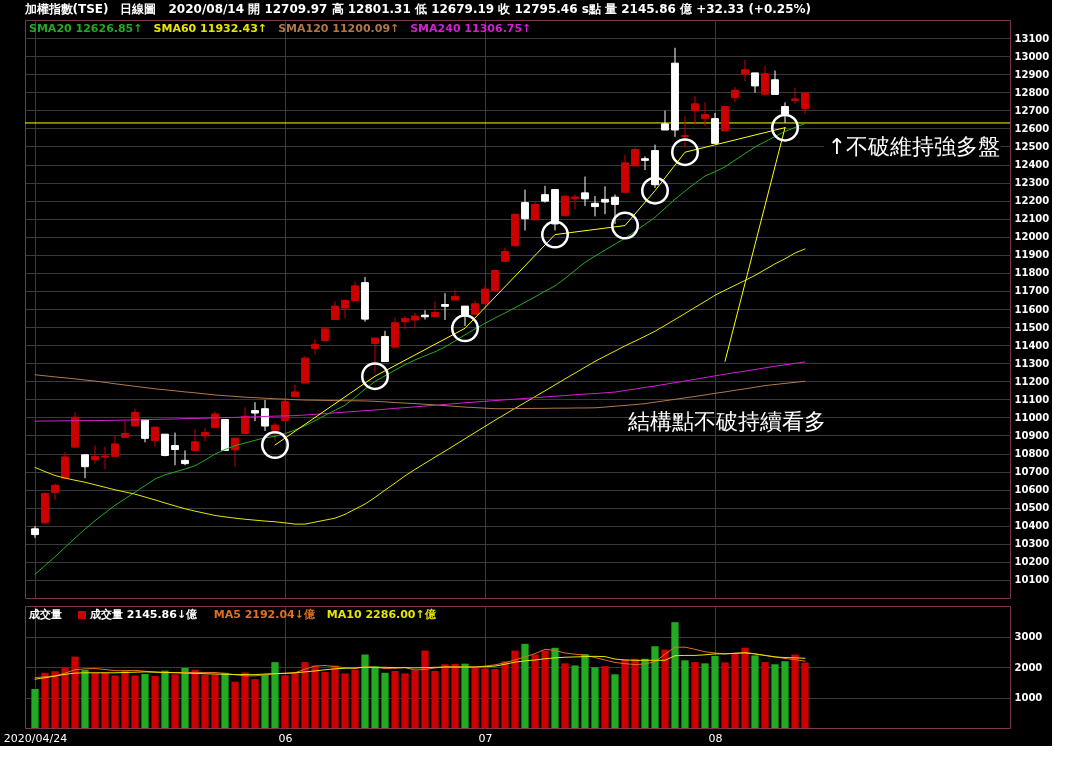 The image size is (1073, 762). I want to click on chart-title: 加權指數(TSE) 日線圖 2020/08/14 開 12709.97 高 12801.31 低 12679.19 收 12795.46 s點 量 2145.86 億 +32.33 (+0.25%), so click(417, 9).